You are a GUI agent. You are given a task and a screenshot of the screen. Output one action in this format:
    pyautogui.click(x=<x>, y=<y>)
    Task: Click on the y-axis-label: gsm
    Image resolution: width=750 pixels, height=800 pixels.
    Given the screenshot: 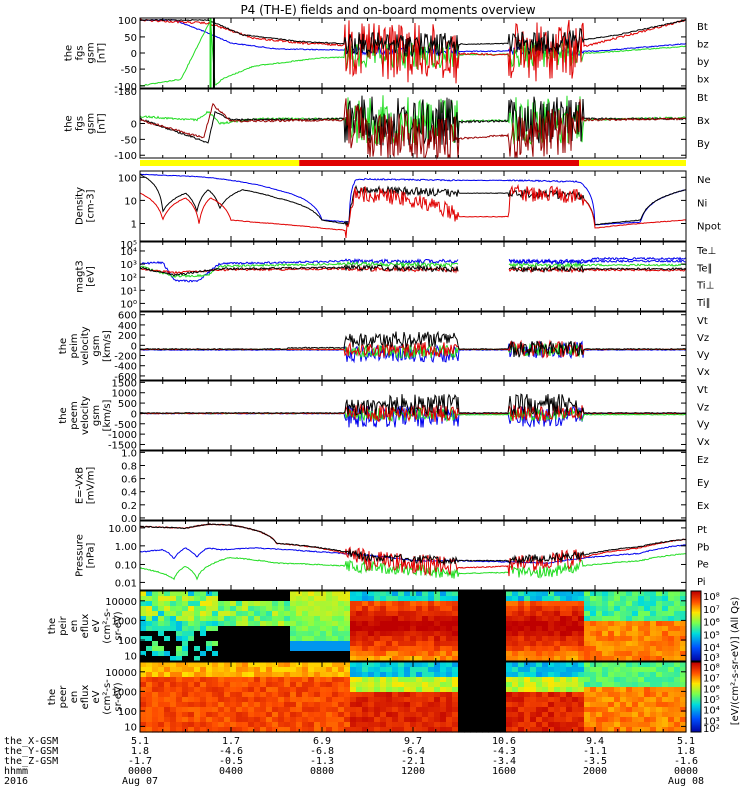 What is the action you would take?
    pyautogui.click(x=96, y=415)
    